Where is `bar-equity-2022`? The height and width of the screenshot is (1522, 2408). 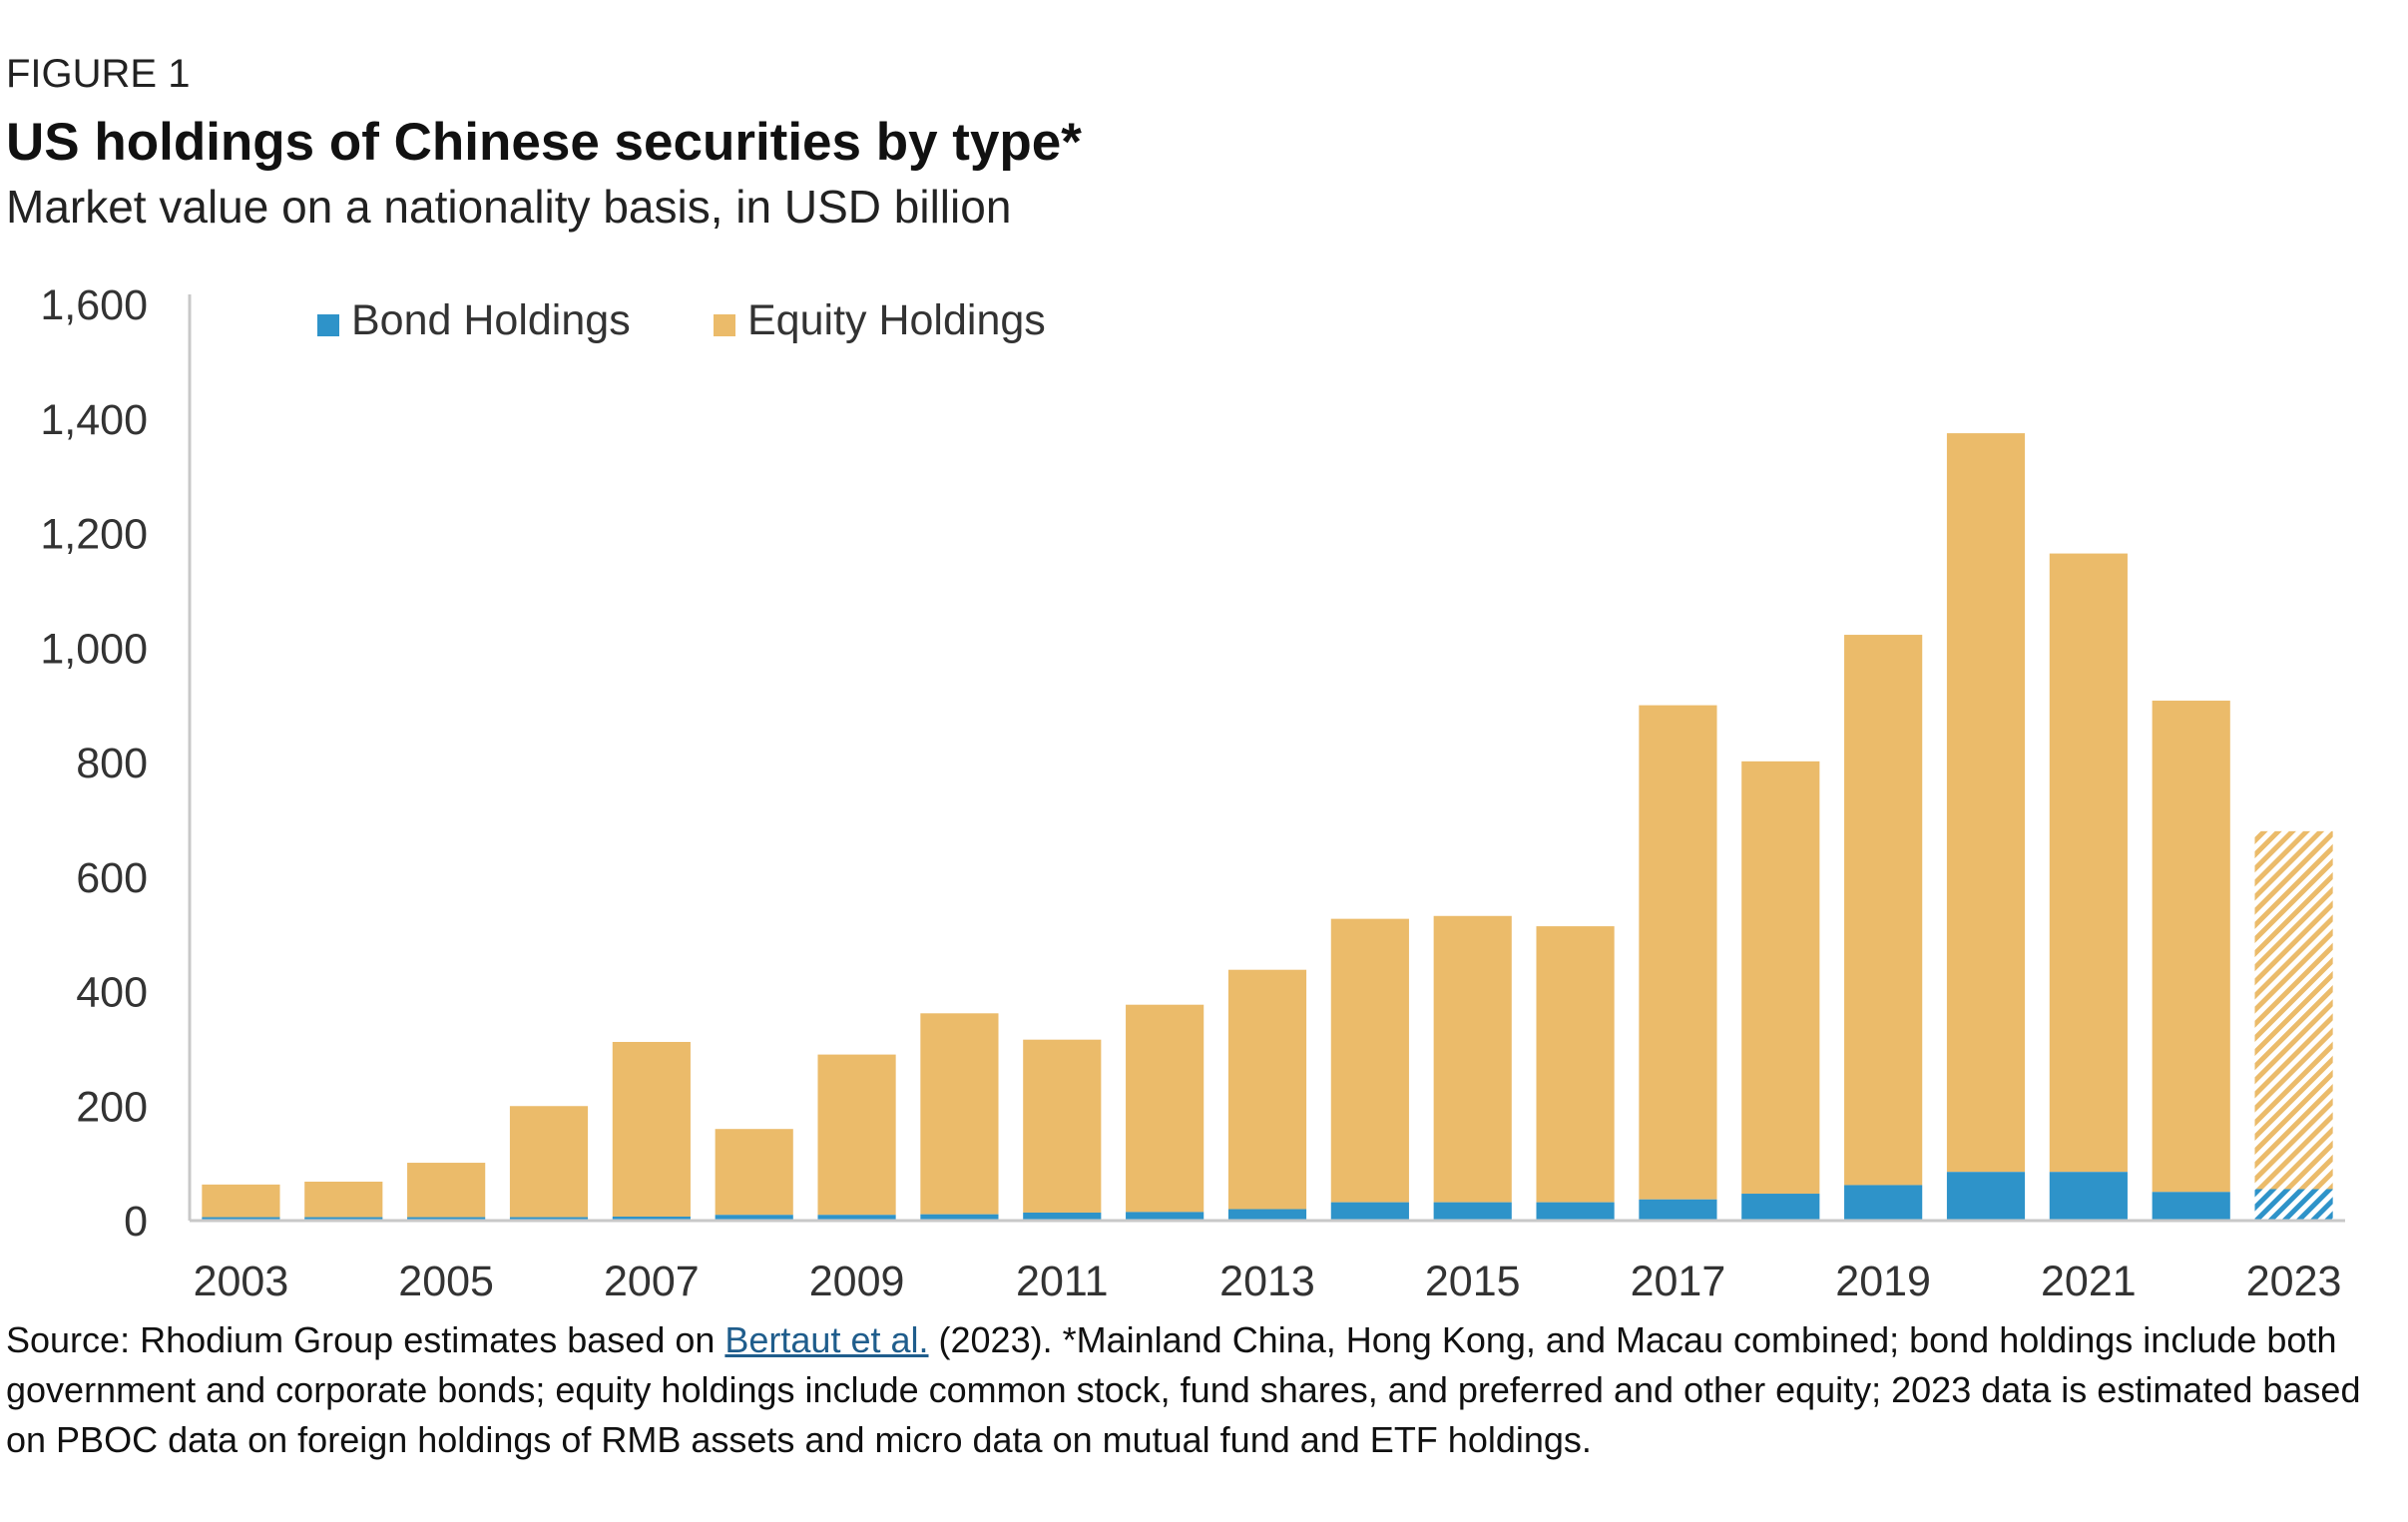
bar-equity-2022 is located at coordinates (2191, 947).